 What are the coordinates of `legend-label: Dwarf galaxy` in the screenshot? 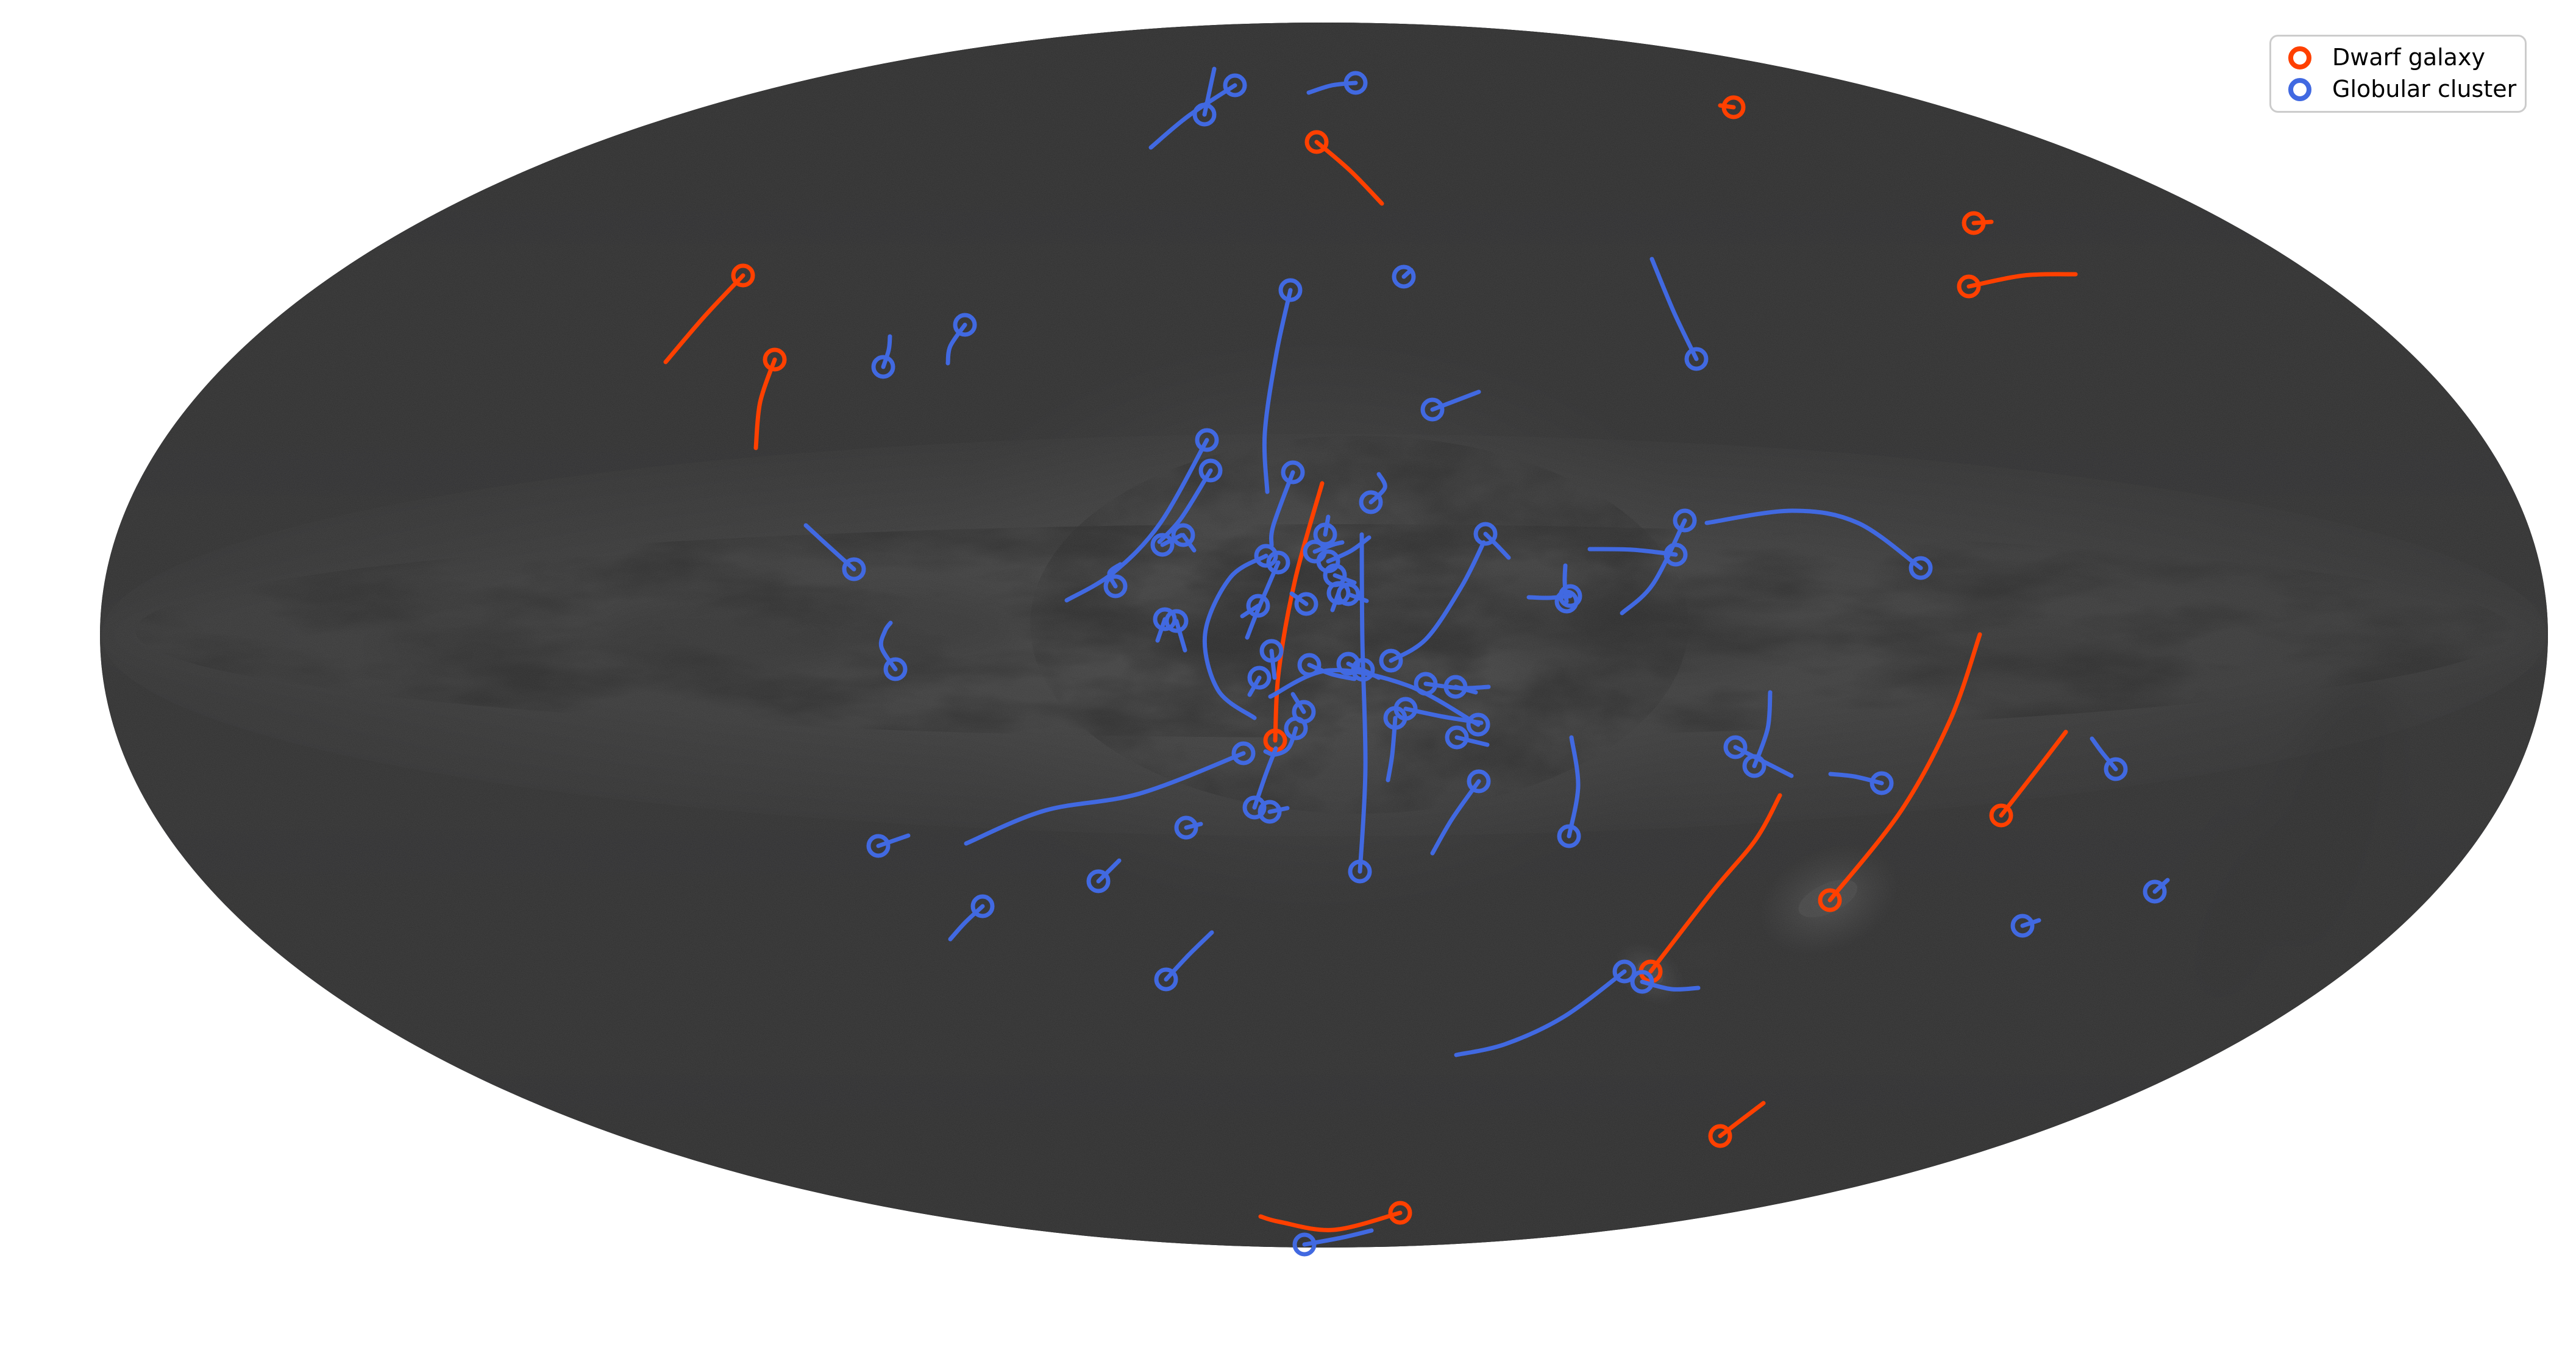 It's located at (2408, 57).